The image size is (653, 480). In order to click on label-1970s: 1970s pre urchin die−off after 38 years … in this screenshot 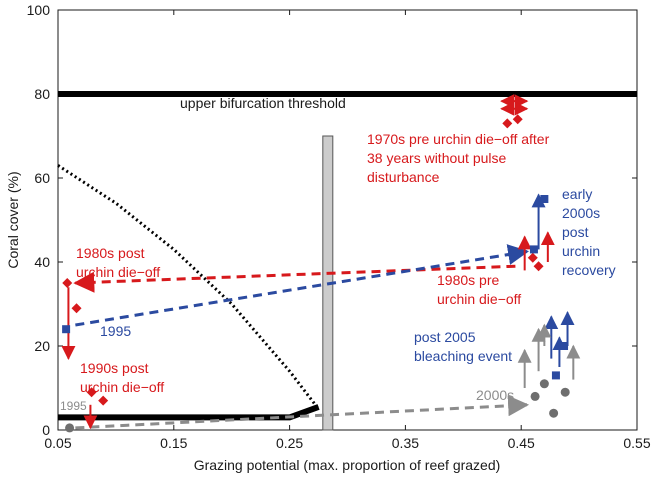, I will do `click(460, 158)`.